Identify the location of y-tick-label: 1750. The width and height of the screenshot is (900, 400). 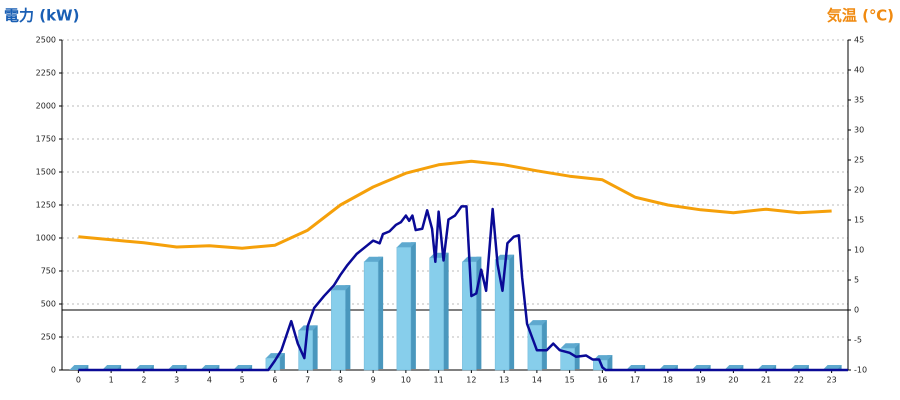
(46, 139).